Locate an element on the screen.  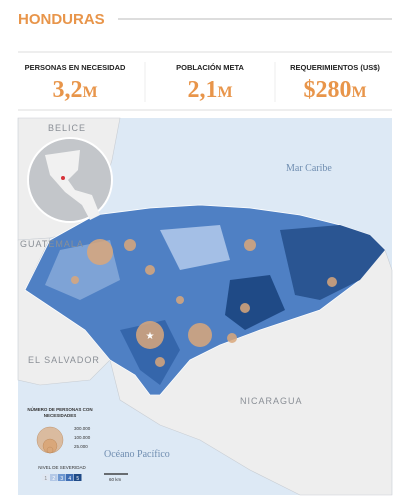
legend-size is located at coordinates (50, 450).